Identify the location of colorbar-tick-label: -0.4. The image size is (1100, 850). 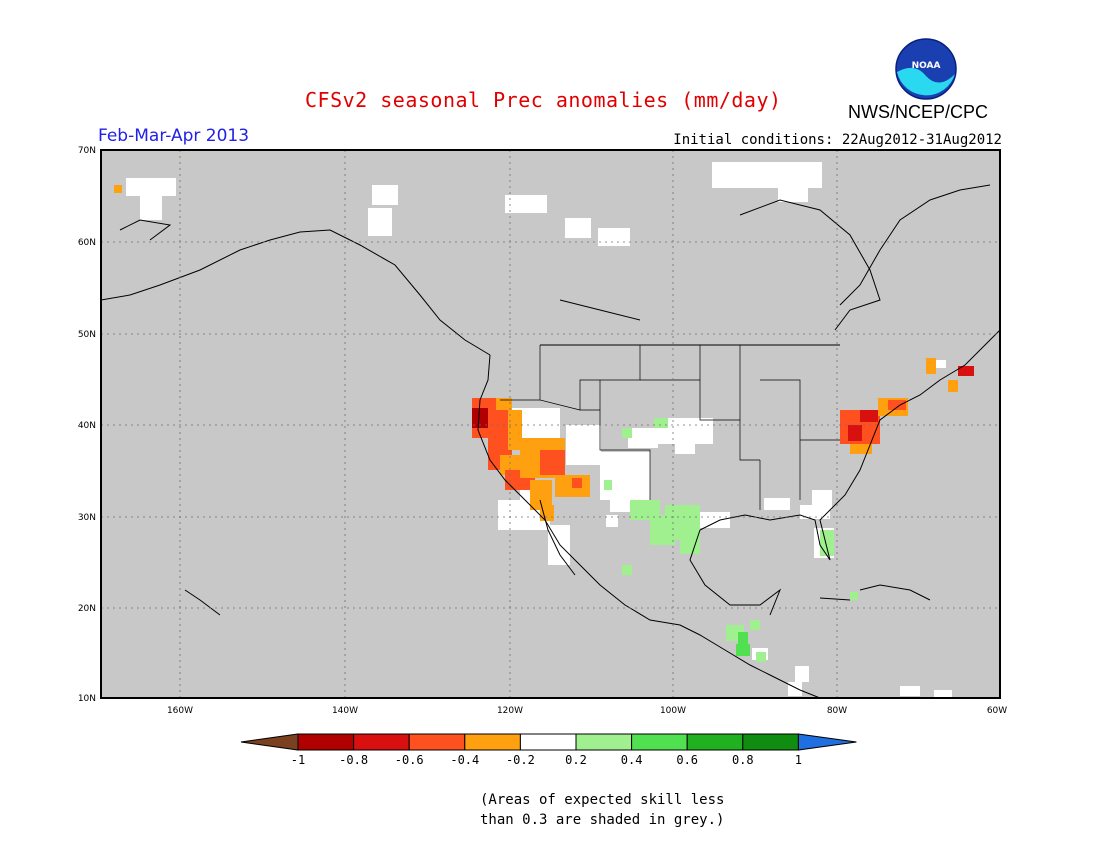
(464, 760).